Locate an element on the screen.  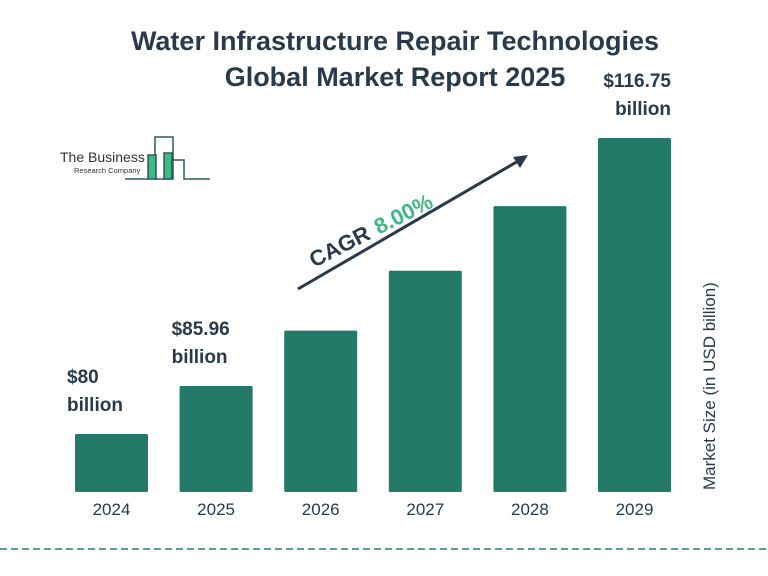
logo: The Business Research Company is located at coordinates (102, 164).